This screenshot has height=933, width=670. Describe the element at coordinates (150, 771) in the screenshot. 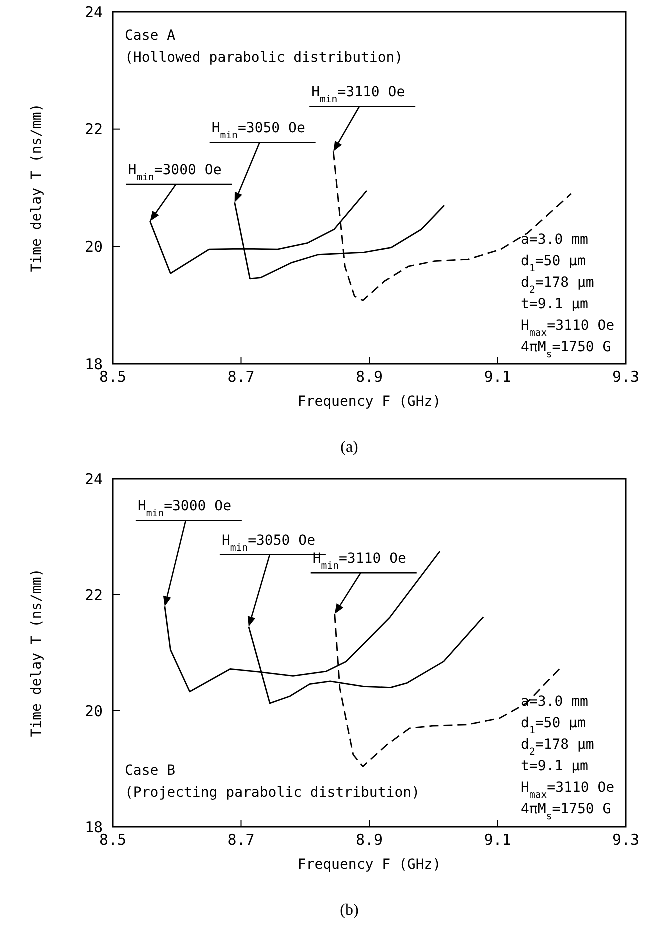

I see `annotation: Case B` at that location.